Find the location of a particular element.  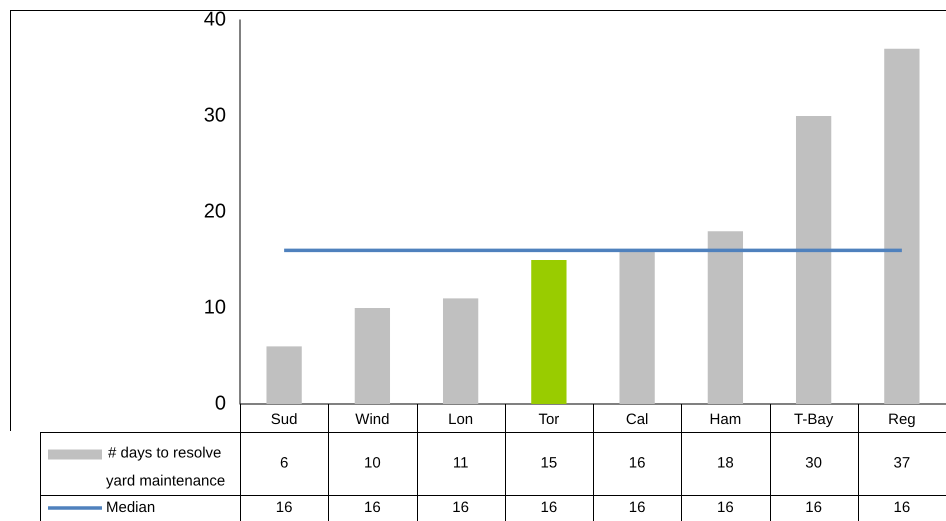

x-tick-label: Cal is located at coordinates (637, 419).